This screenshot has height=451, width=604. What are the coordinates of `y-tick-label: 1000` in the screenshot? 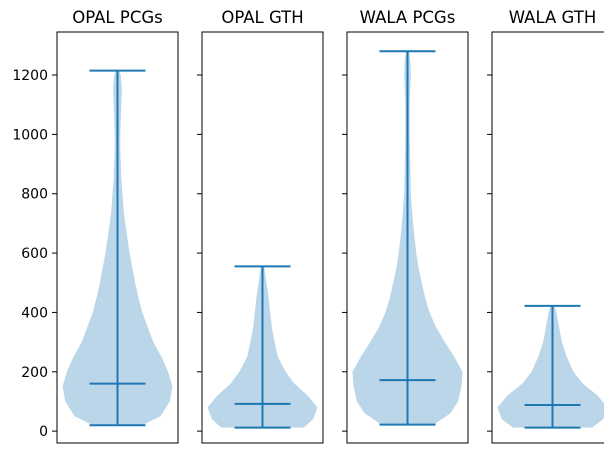 It's located at (30, 135).